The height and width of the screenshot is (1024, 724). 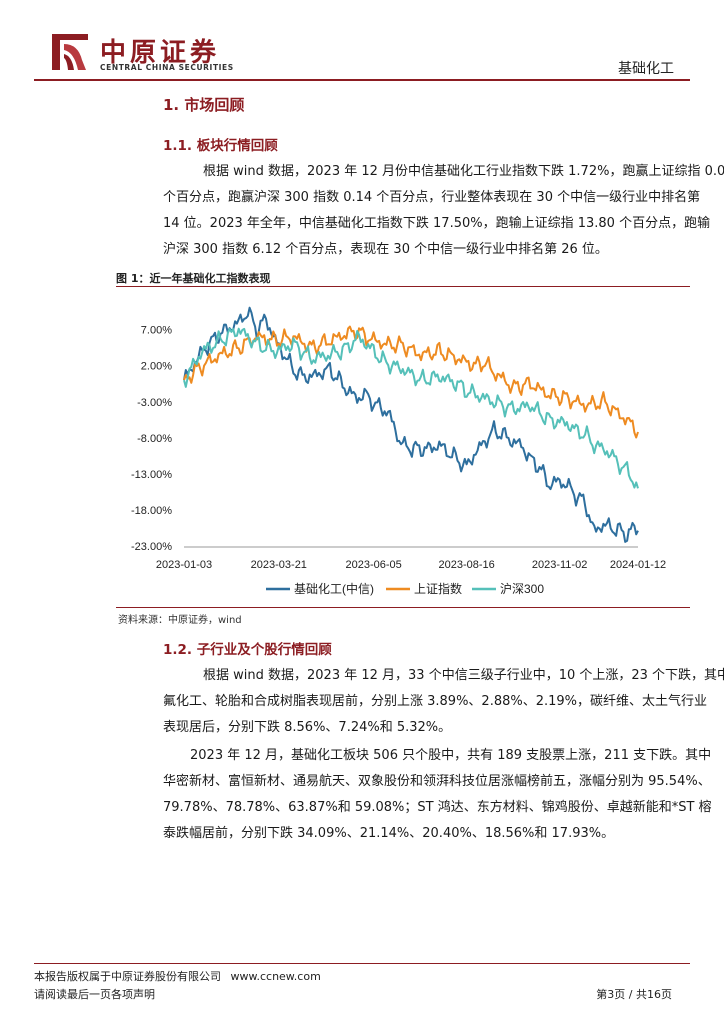 What do you see at coordinates (127, 976) in the screenshot?
I see `footer-copyright-text: 本报告版权属于中原证券股份有限公司` at bounding box center [127, 976].